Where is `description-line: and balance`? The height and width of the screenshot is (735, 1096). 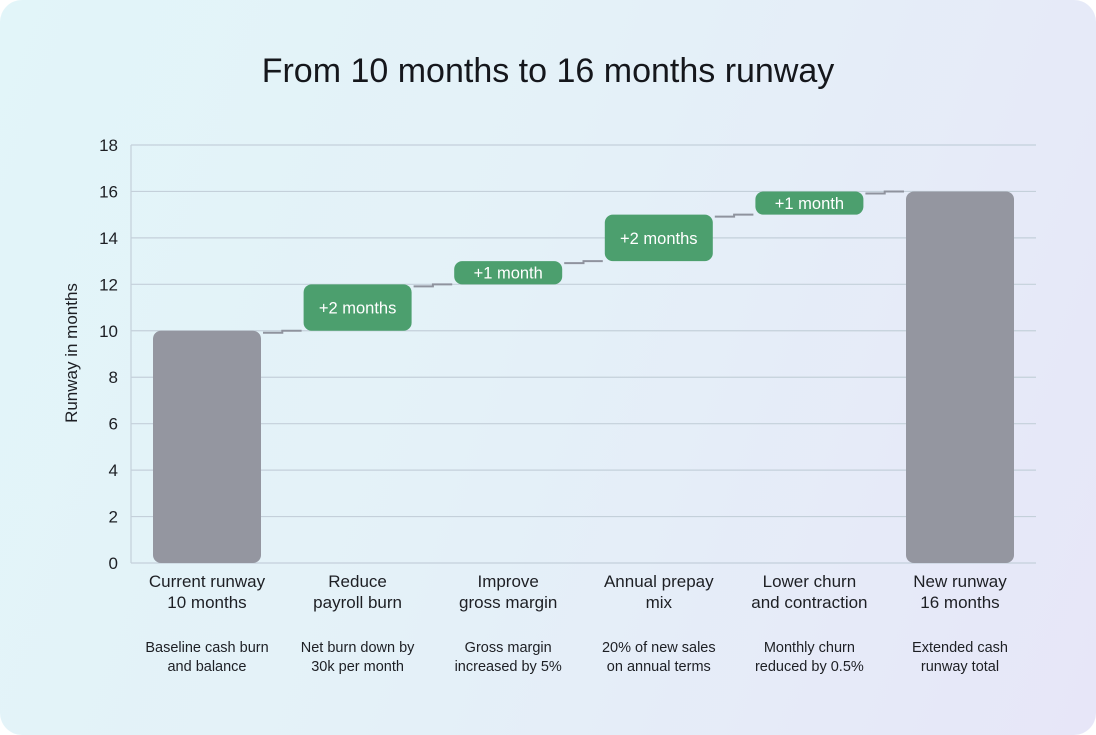
description-line: and balance is located at coordinates (207, 667).